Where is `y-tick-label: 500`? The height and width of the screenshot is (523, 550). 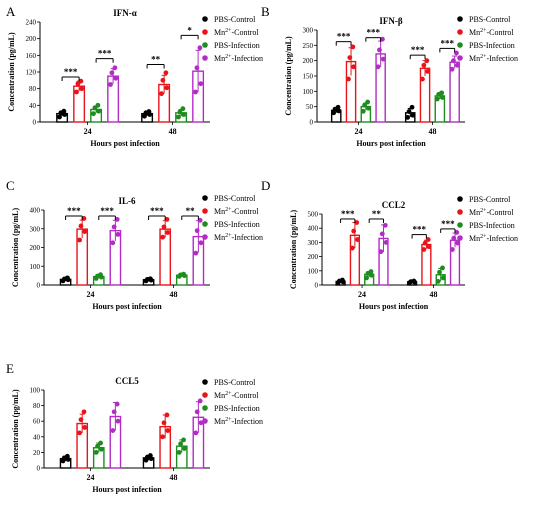
y-tick-label: 500 is located at coordinates (313, 215).